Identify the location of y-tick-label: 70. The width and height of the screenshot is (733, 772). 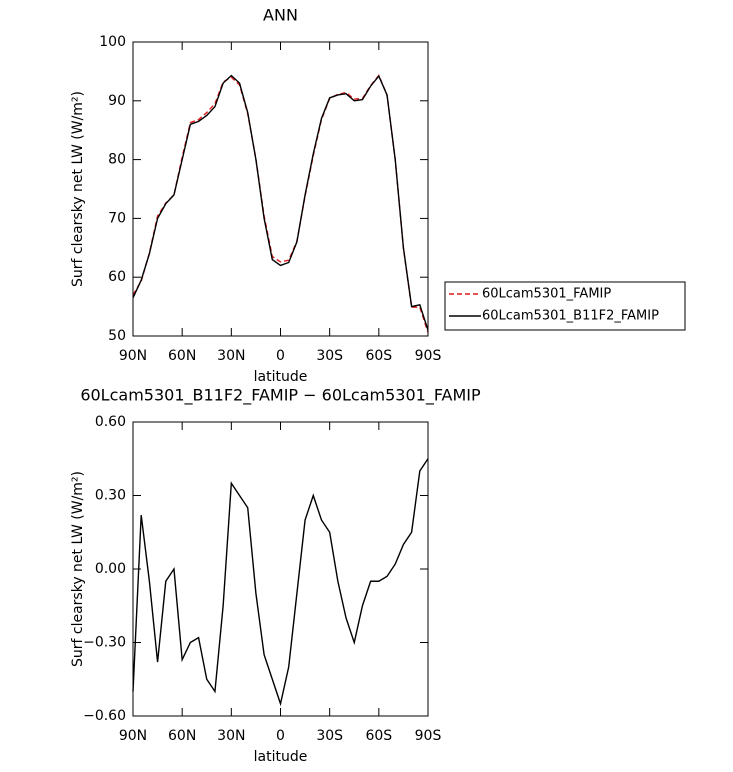
(117, 218).